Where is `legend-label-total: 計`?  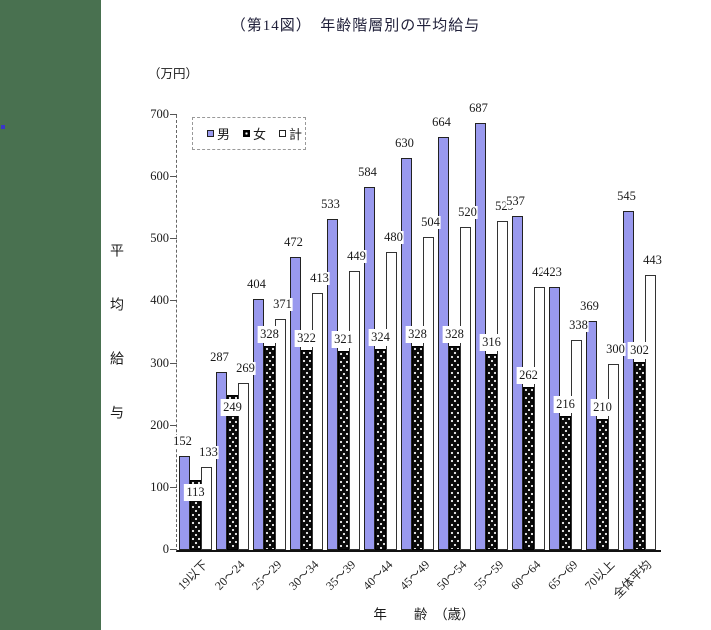
legend-label-total: 計 is located at coordinates (296, 134).